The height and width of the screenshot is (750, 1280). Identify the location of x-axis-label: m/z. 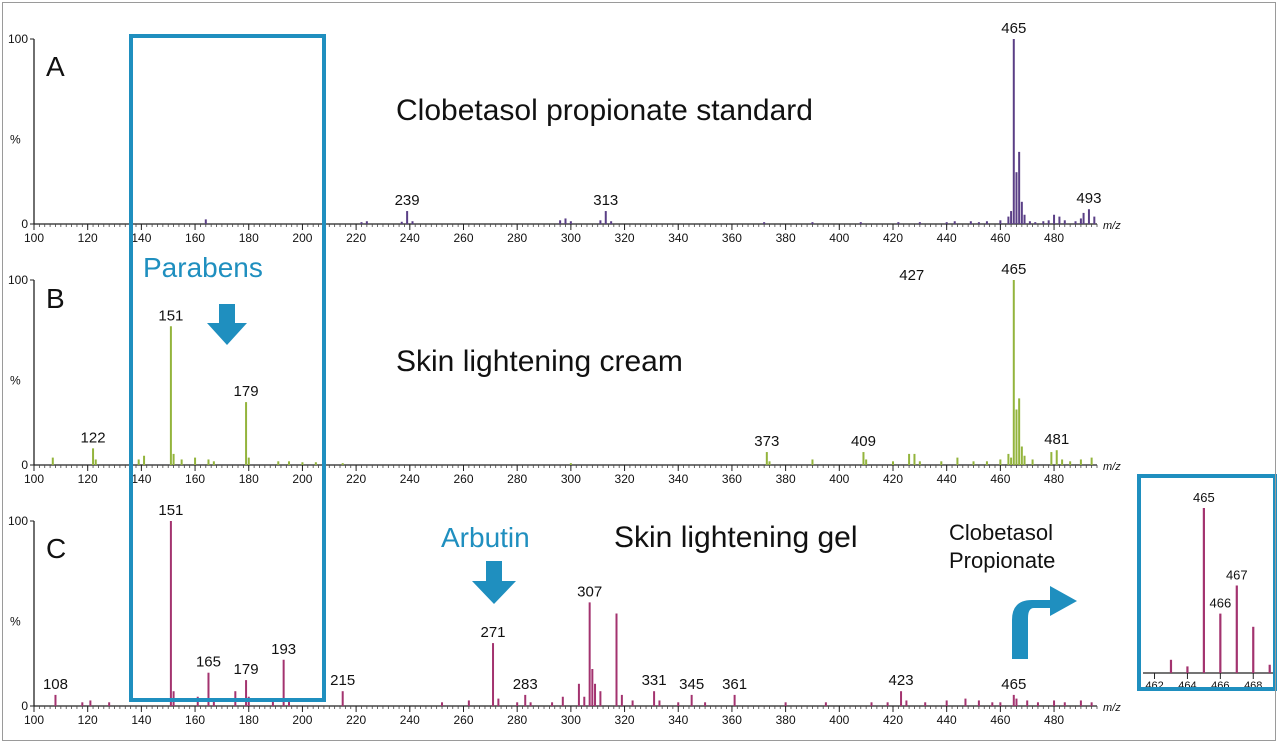
(1112, 226).